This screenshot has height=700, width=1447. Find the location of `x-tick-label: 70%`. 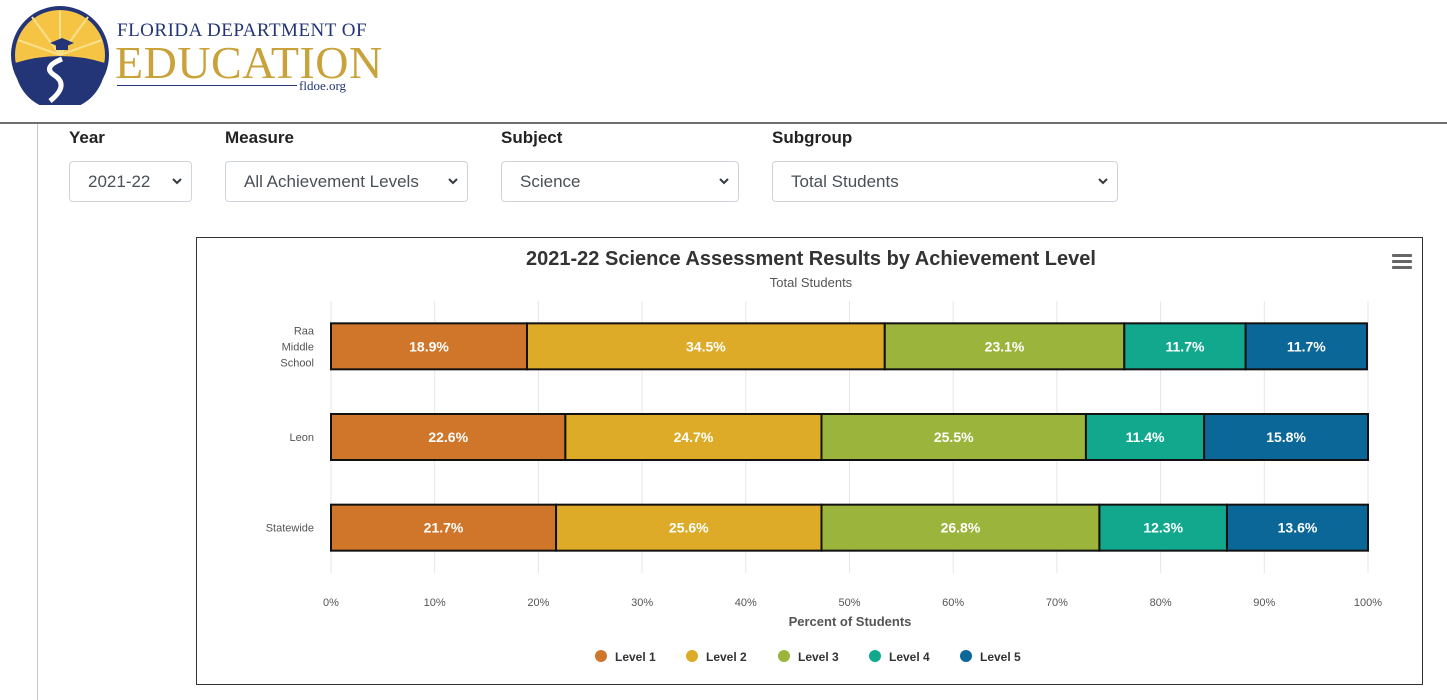

x-tick-label: 70% is located at coordinates (1057, 603).